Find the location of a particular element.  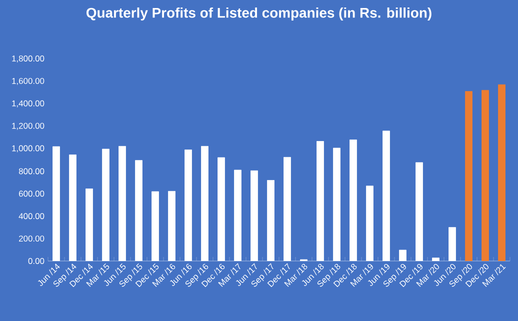

y-tick-label: 1,600.00 is located at coordinates (28, 81).